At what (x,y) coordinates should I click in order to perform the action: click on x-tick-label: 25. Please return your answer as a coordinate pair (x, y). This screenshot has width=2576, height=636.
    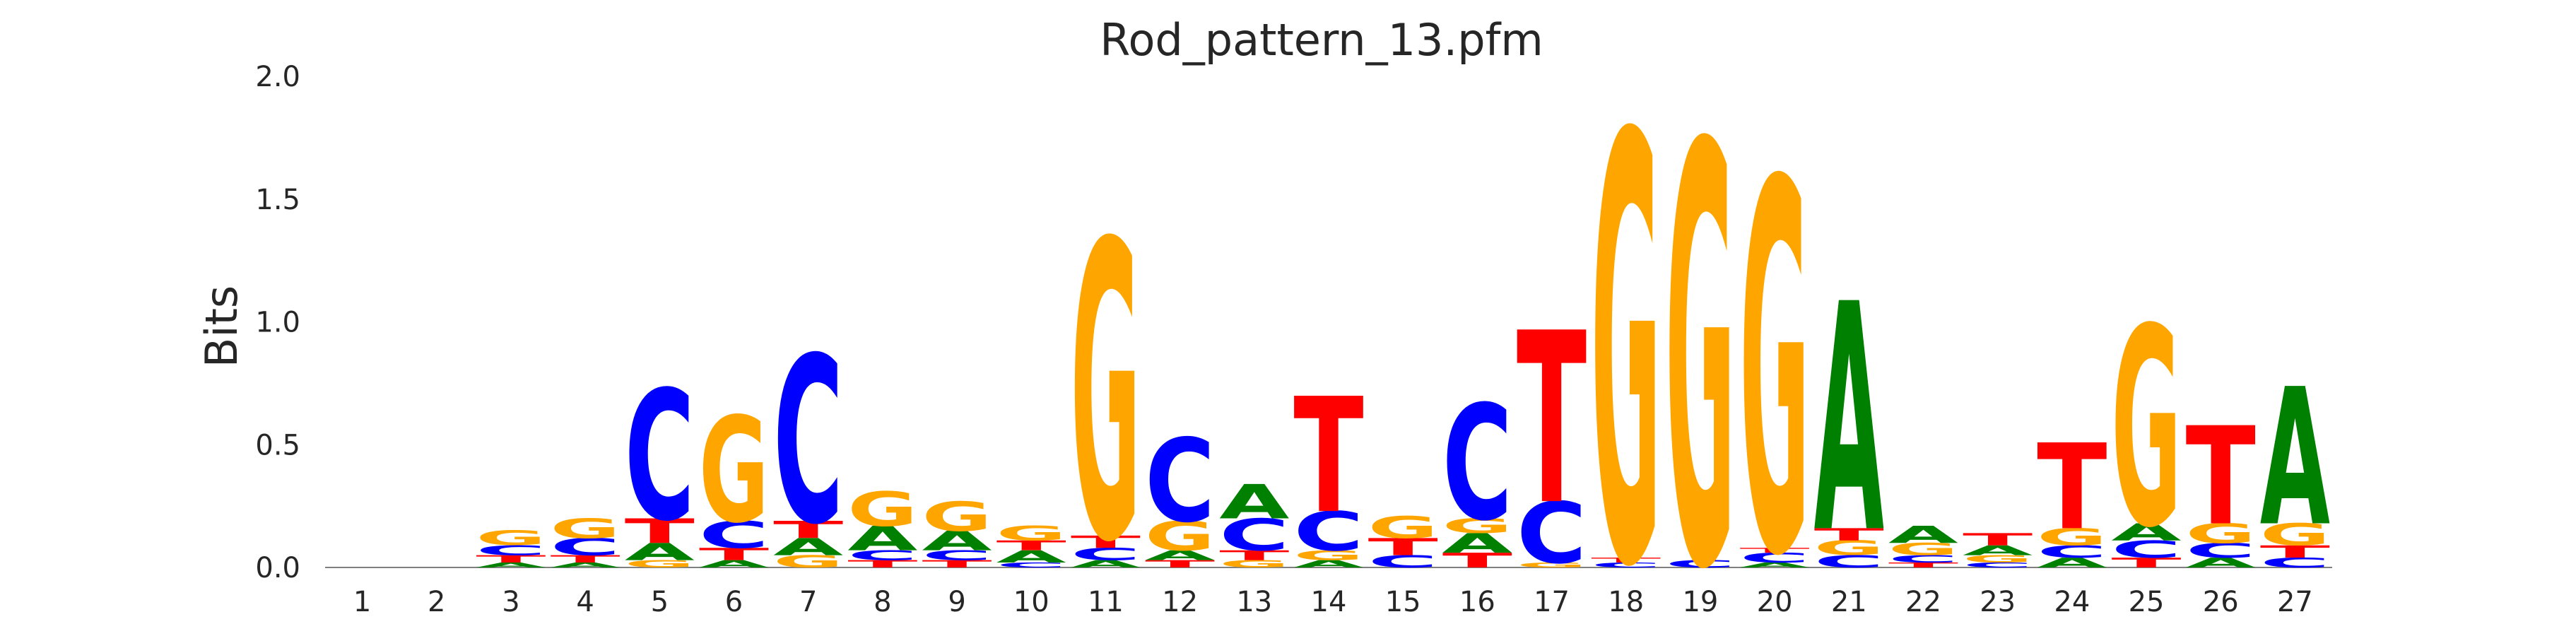
    Looking at the image, I should click on (2147, 602).